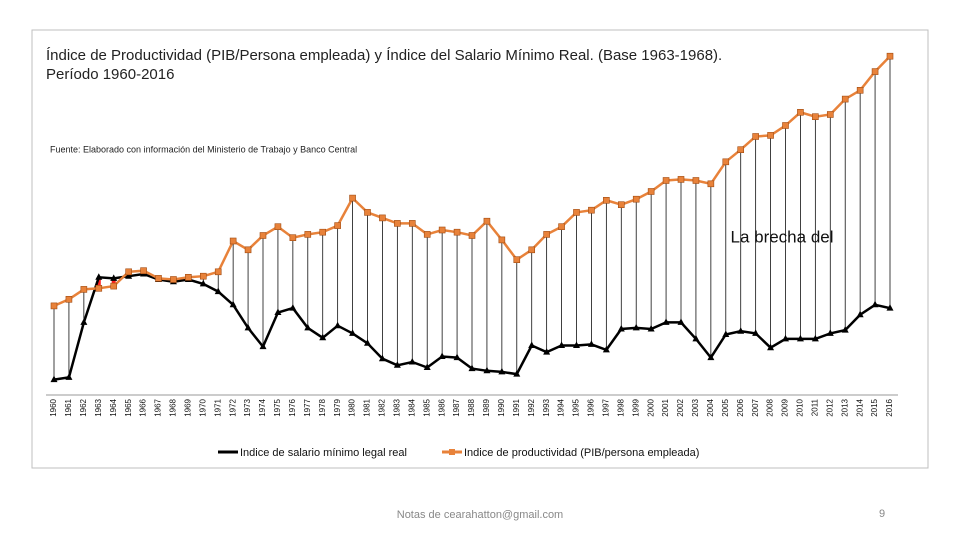 Image resolution: width=960 pixels, height=540 pixels. Describe the element at coordinates (456, 407) in the screenshot. I see `x-tick-label: 1987` at that location.